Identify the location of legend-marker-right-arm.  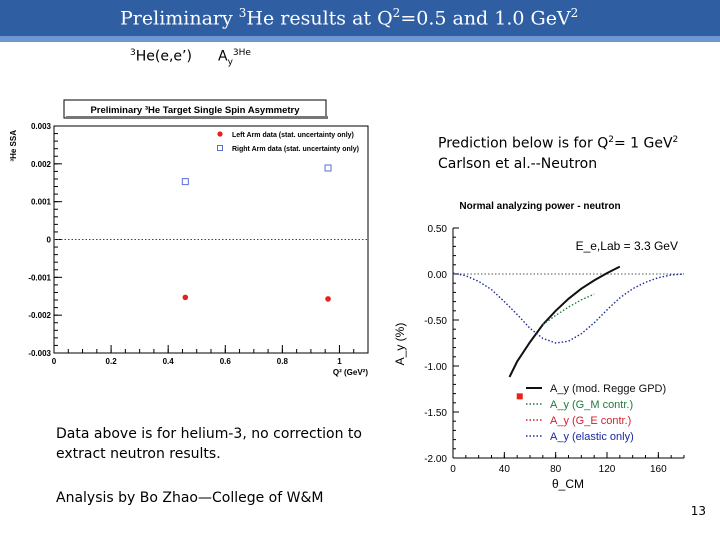
(220, 148).